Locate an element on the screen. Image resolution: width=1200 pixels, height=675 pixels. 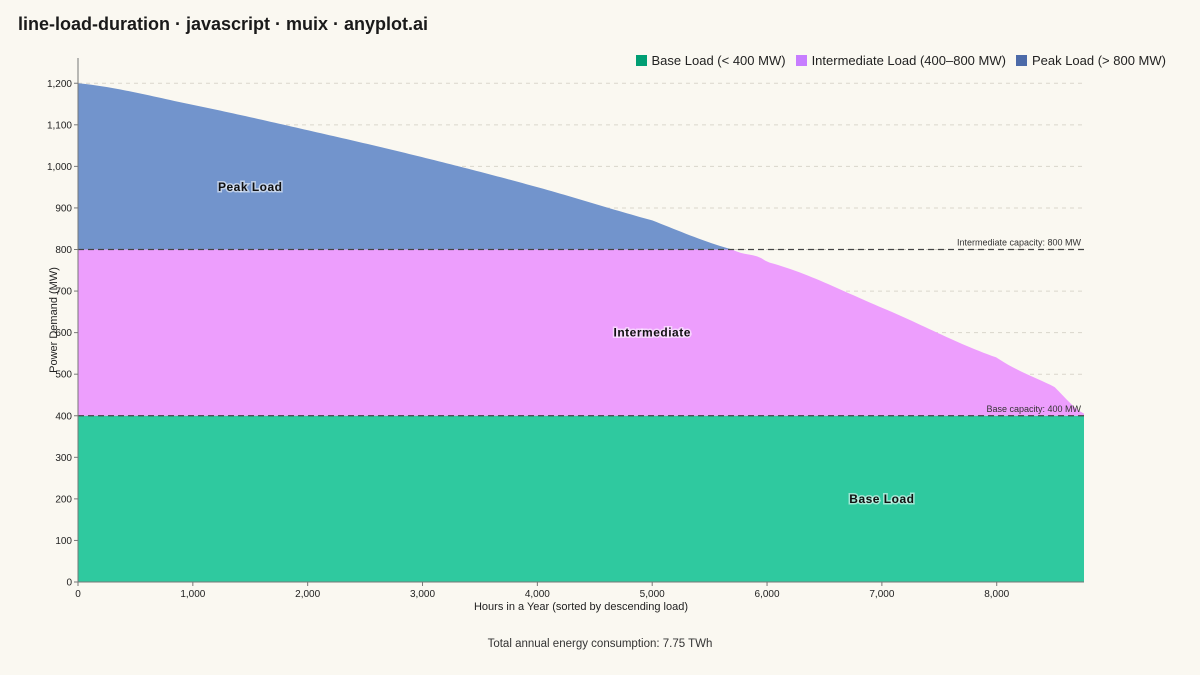
y-tick-label: 1,000 is located at coordinates (59, 167).